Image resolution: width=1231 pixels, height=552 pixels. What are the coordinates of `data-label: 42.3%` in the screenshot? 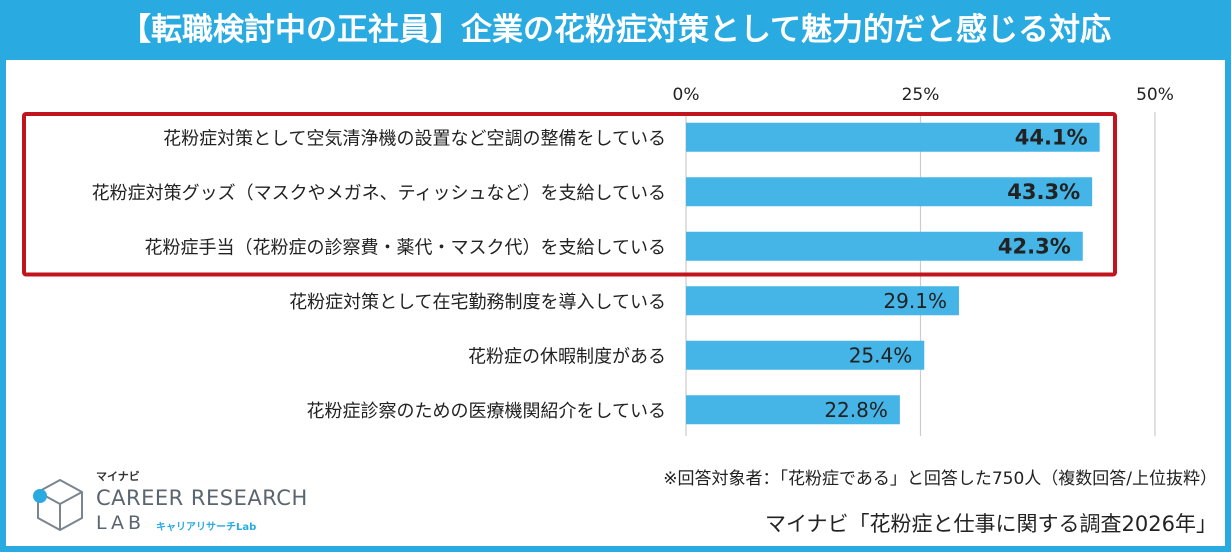 It's located at (1034, 246).